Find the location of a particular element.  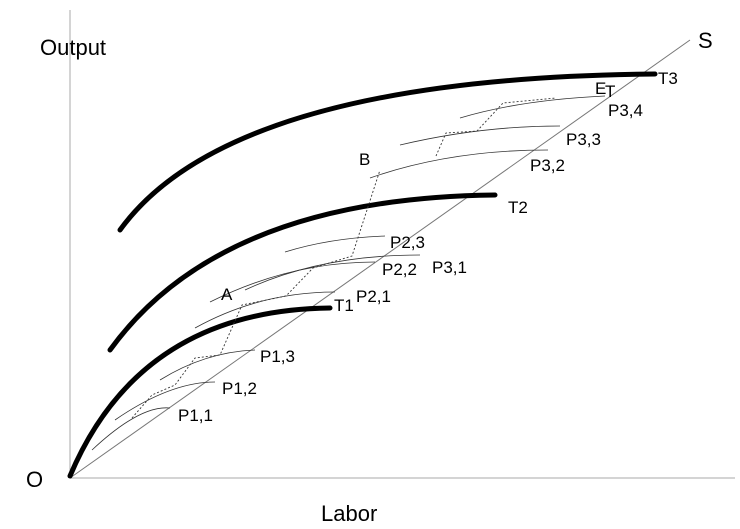

curve-label: P3,3 is located at coordinates (583, 139).